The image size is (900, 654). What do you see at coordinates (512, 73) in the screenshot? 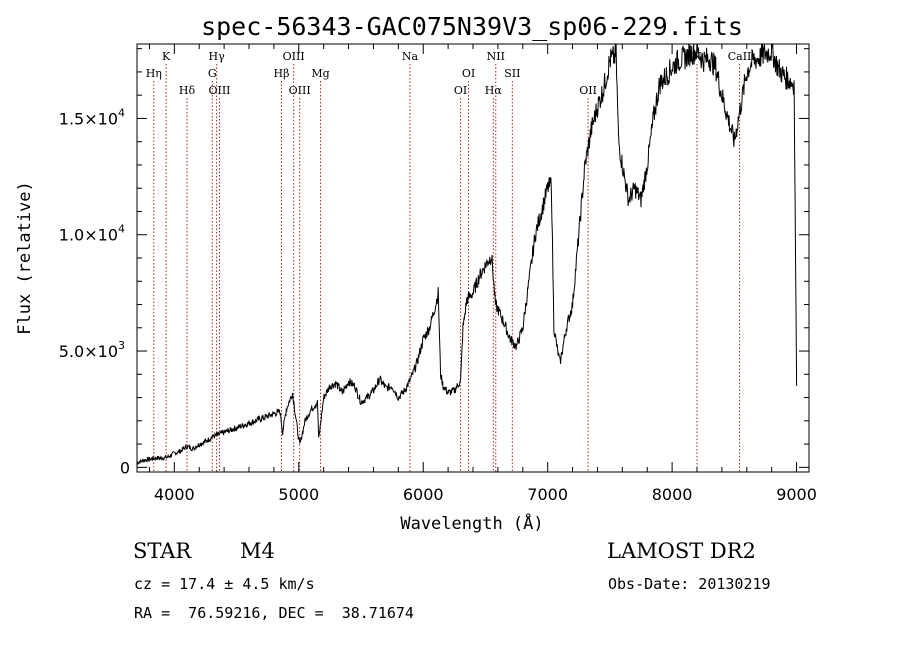
I see `spectral-line-label: SII` at bounding box center [512, 73].